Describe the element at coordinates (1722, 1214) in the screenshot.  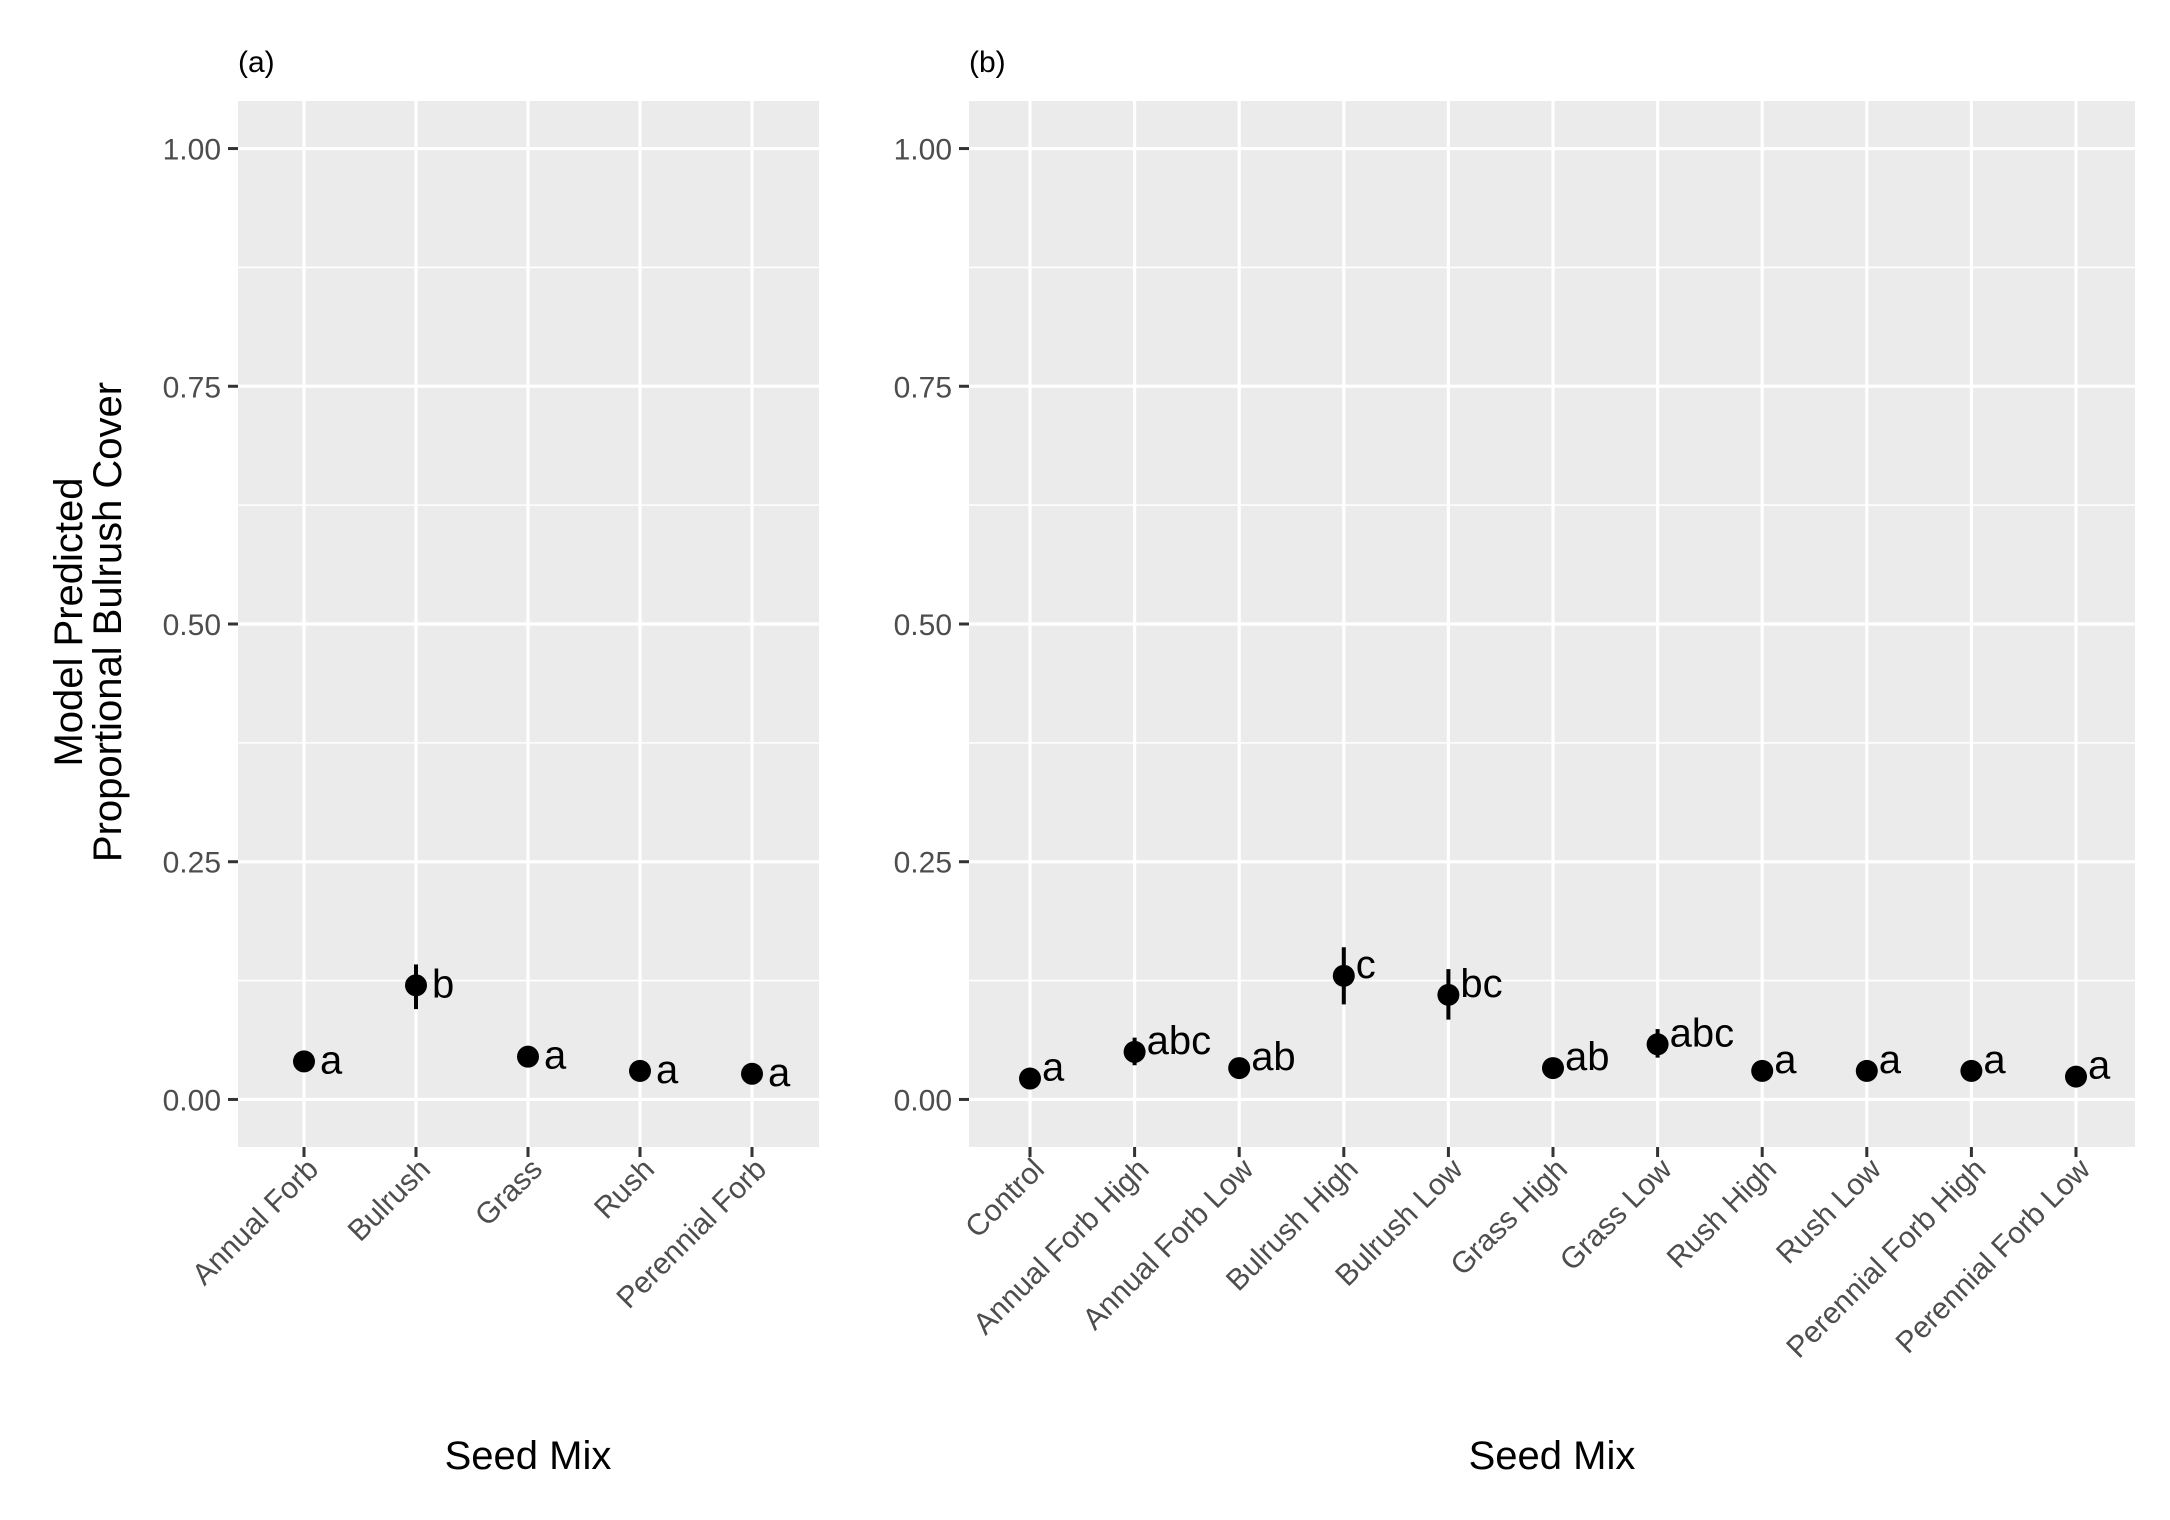
I see `x-tick-label: Rush High` at that location.